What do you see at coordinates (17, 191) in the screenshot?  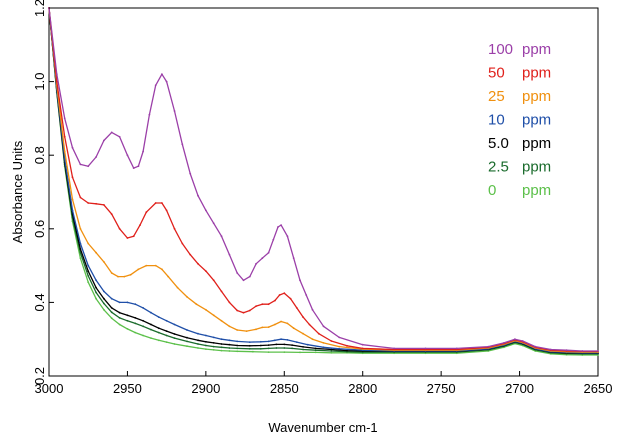 I see `y-axis-title: Absorbance Units` at bounding box center [17, 191].